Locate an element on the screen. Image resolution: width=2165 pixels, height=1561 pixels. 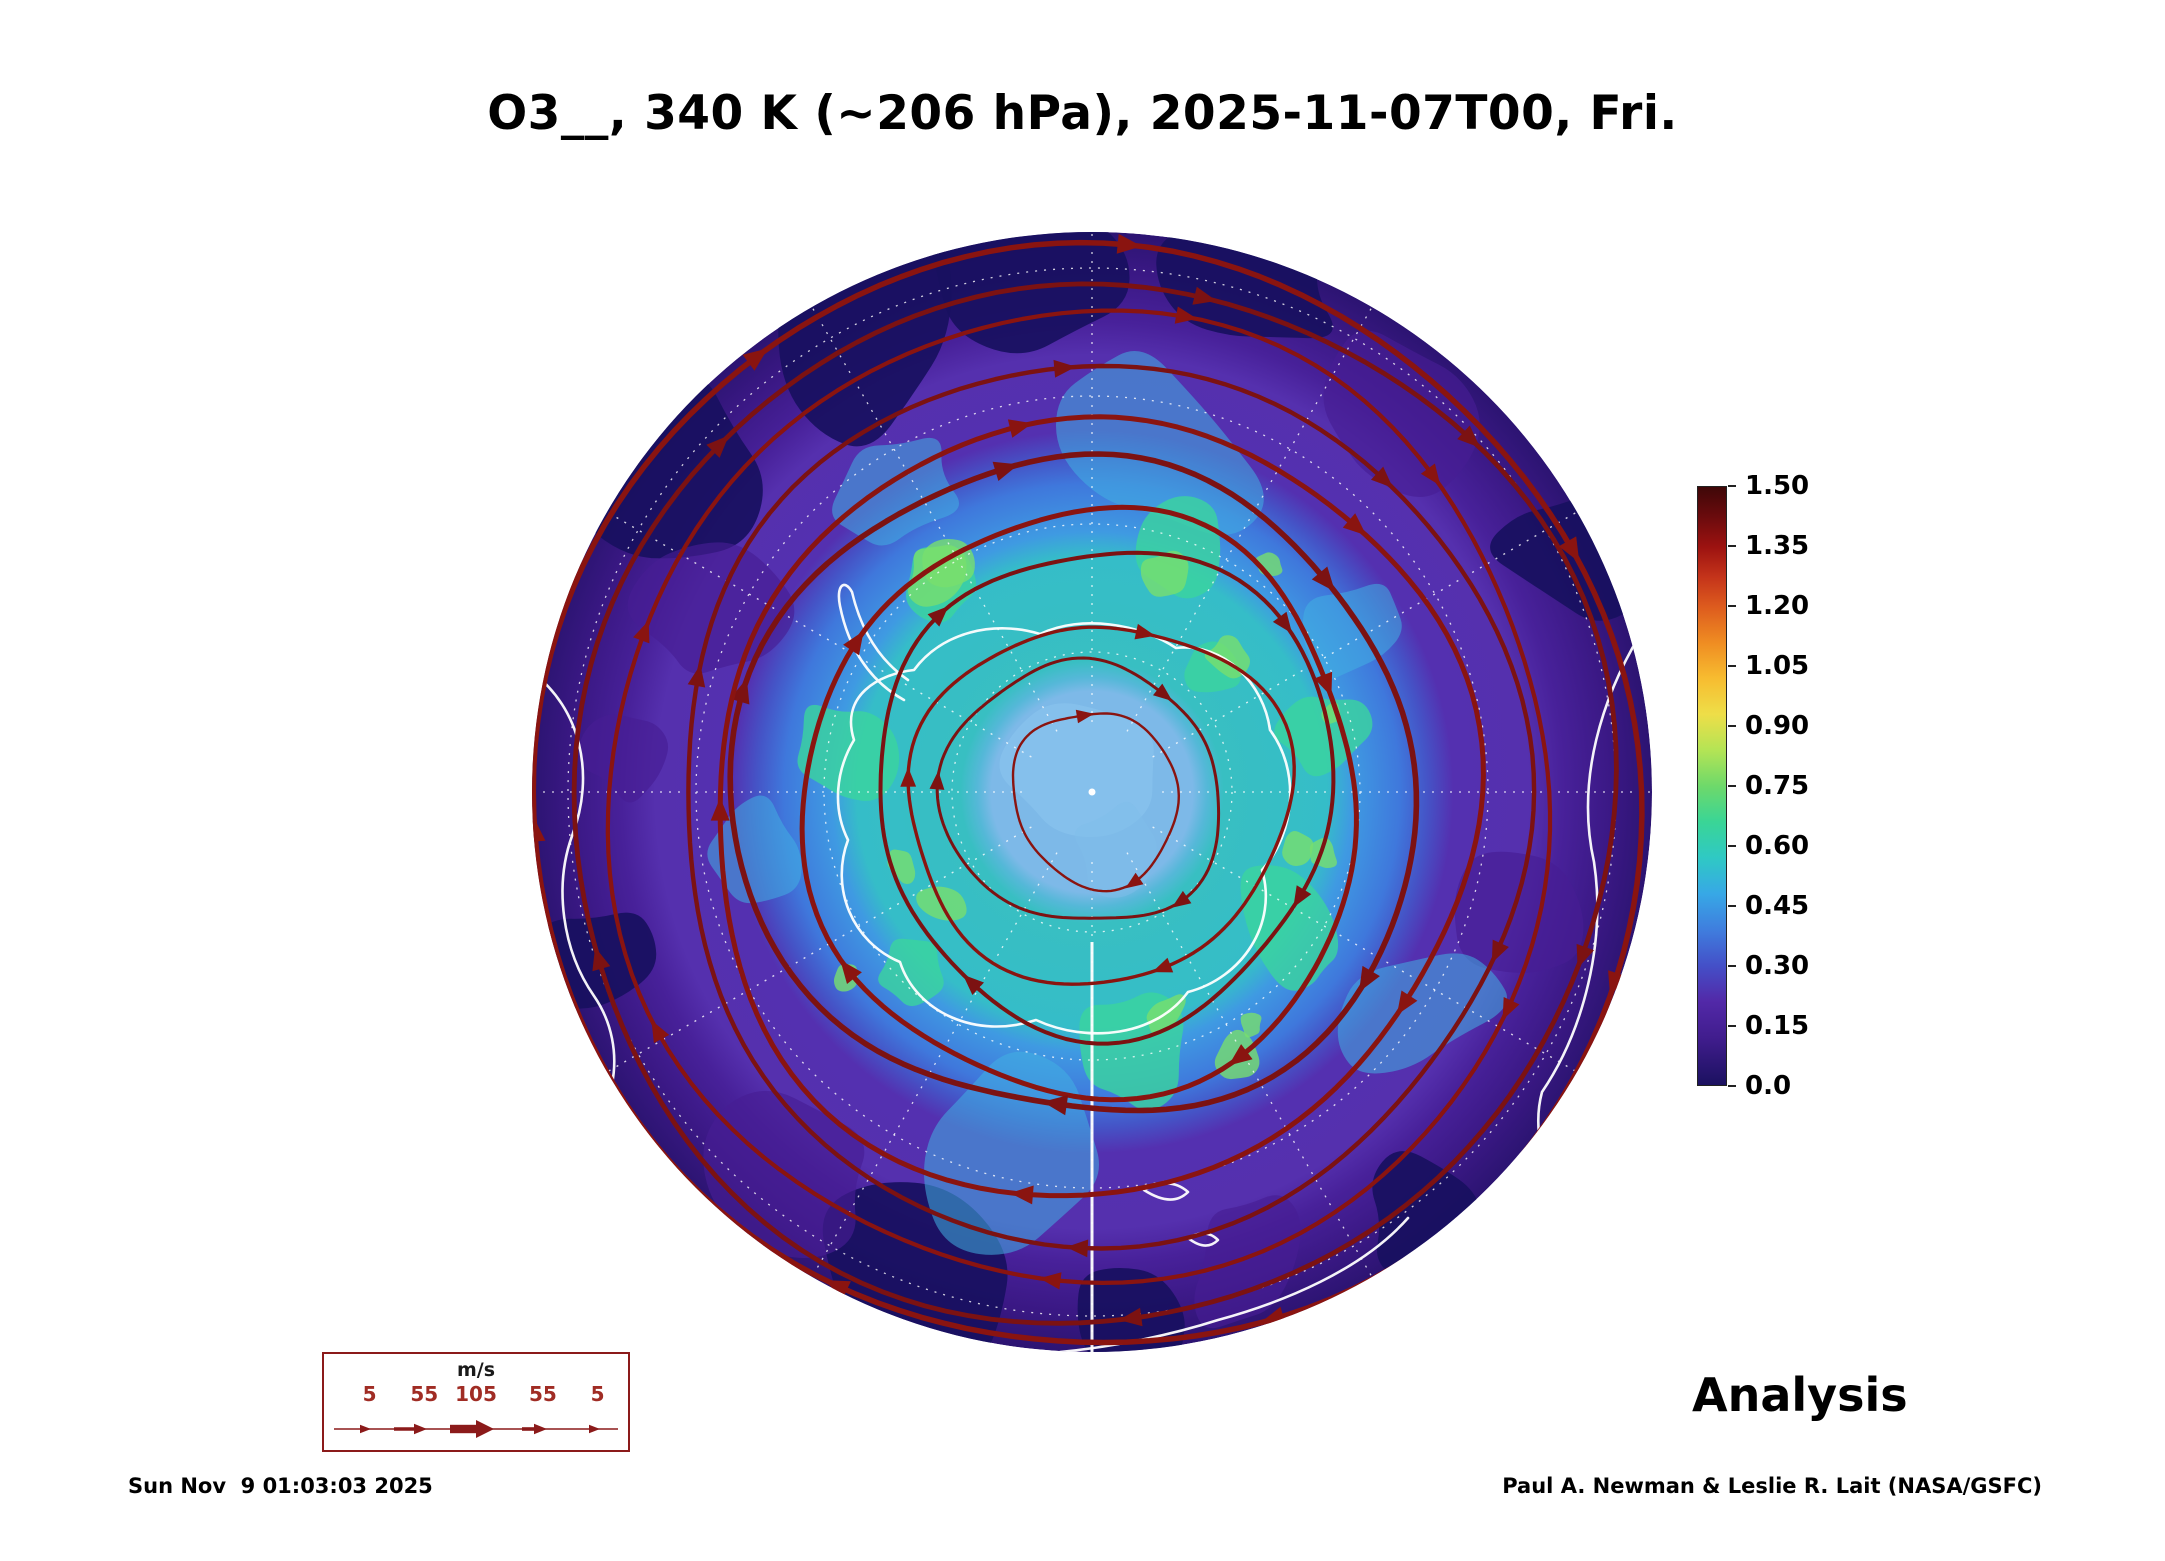
wind-speed-values: 5 55 105 55 5 is located at coordinates (476, 1394).